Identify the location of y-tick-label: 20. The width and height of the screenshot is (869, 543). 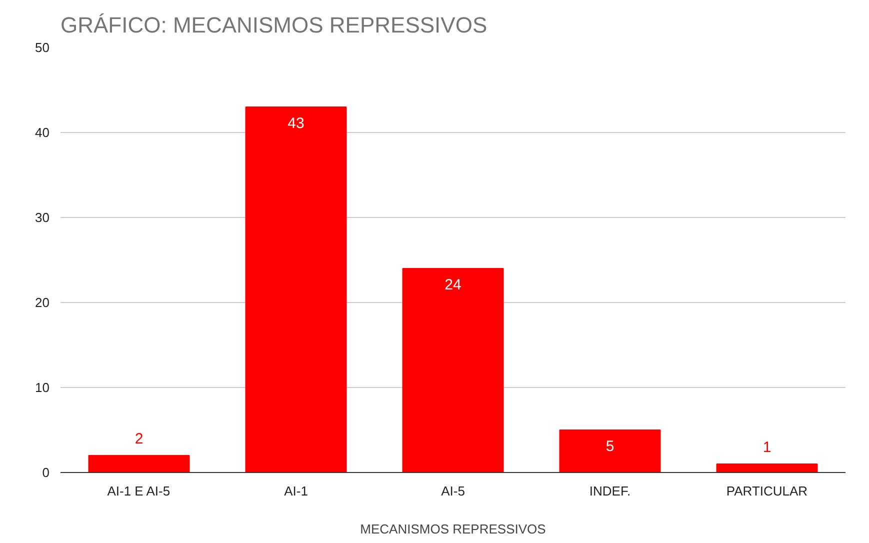
(42, 302).